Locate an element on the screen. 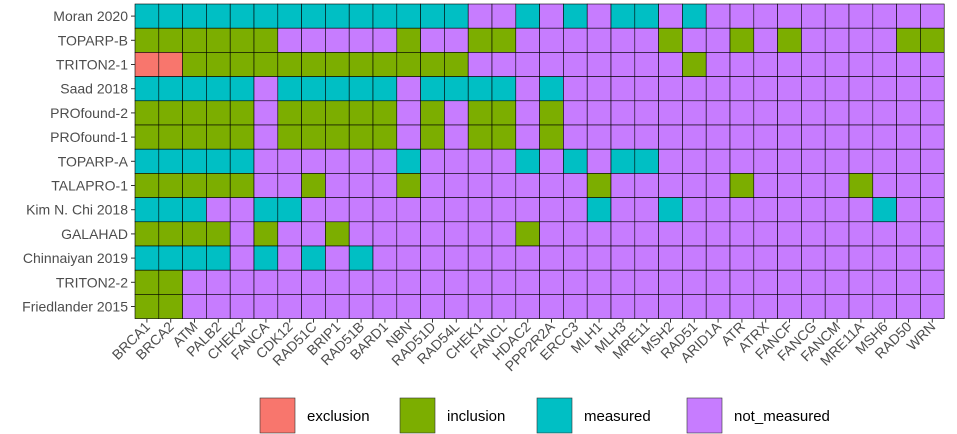  row-label: PROfound-2 is located at coordinates (89, 113).